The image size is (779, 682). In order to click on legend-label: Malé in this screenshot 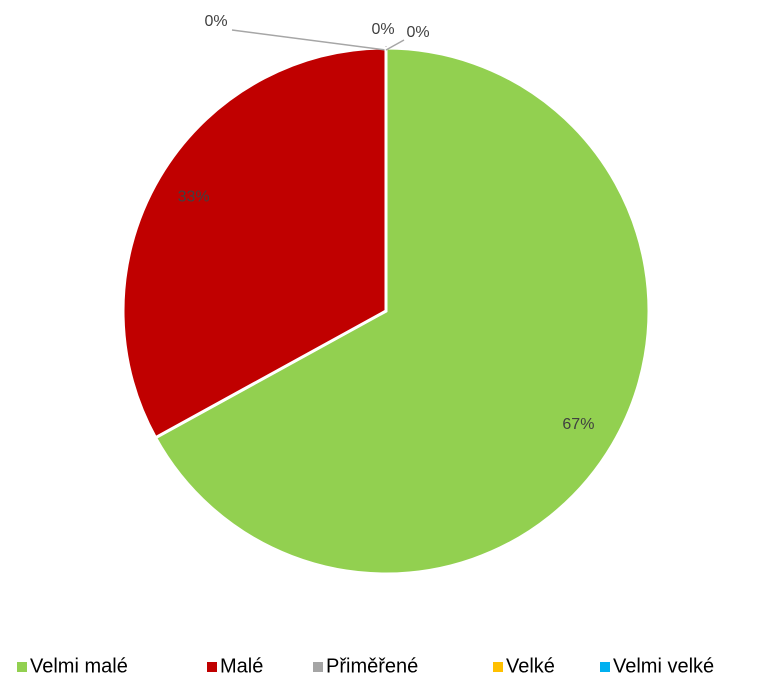, I will do `click(241, 666)`.